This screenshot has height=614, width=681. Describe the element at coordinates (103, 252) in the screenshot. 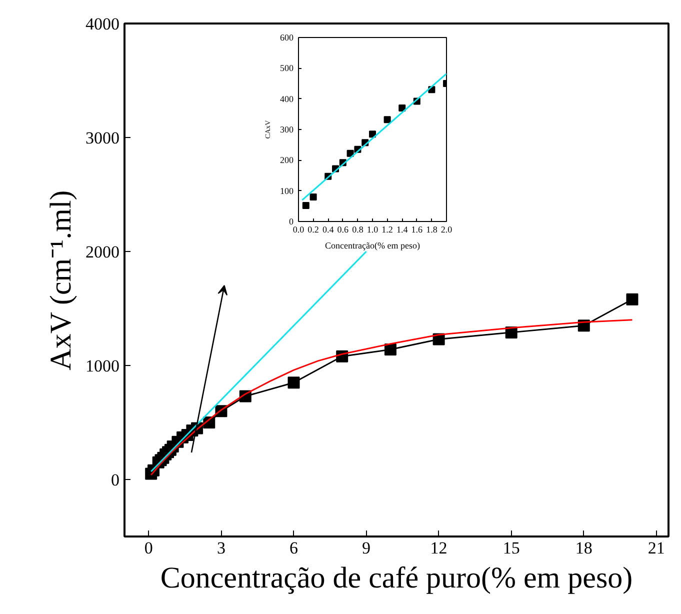

I see `y-tick-label: 2000` at that location.